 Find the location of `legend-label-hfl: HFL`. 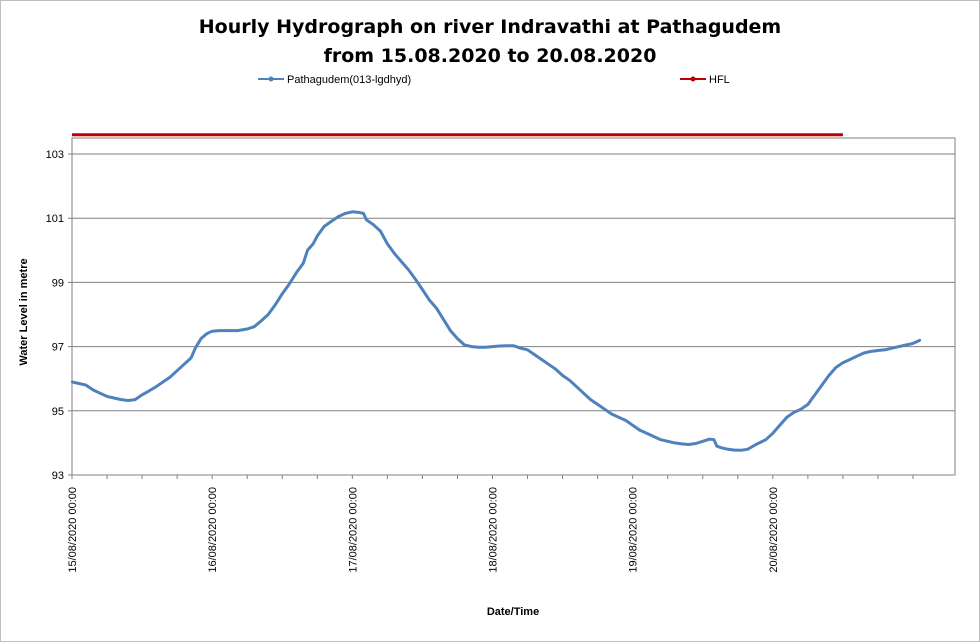

legend-label-hfl: HFL is located at coordinates (719, 80).